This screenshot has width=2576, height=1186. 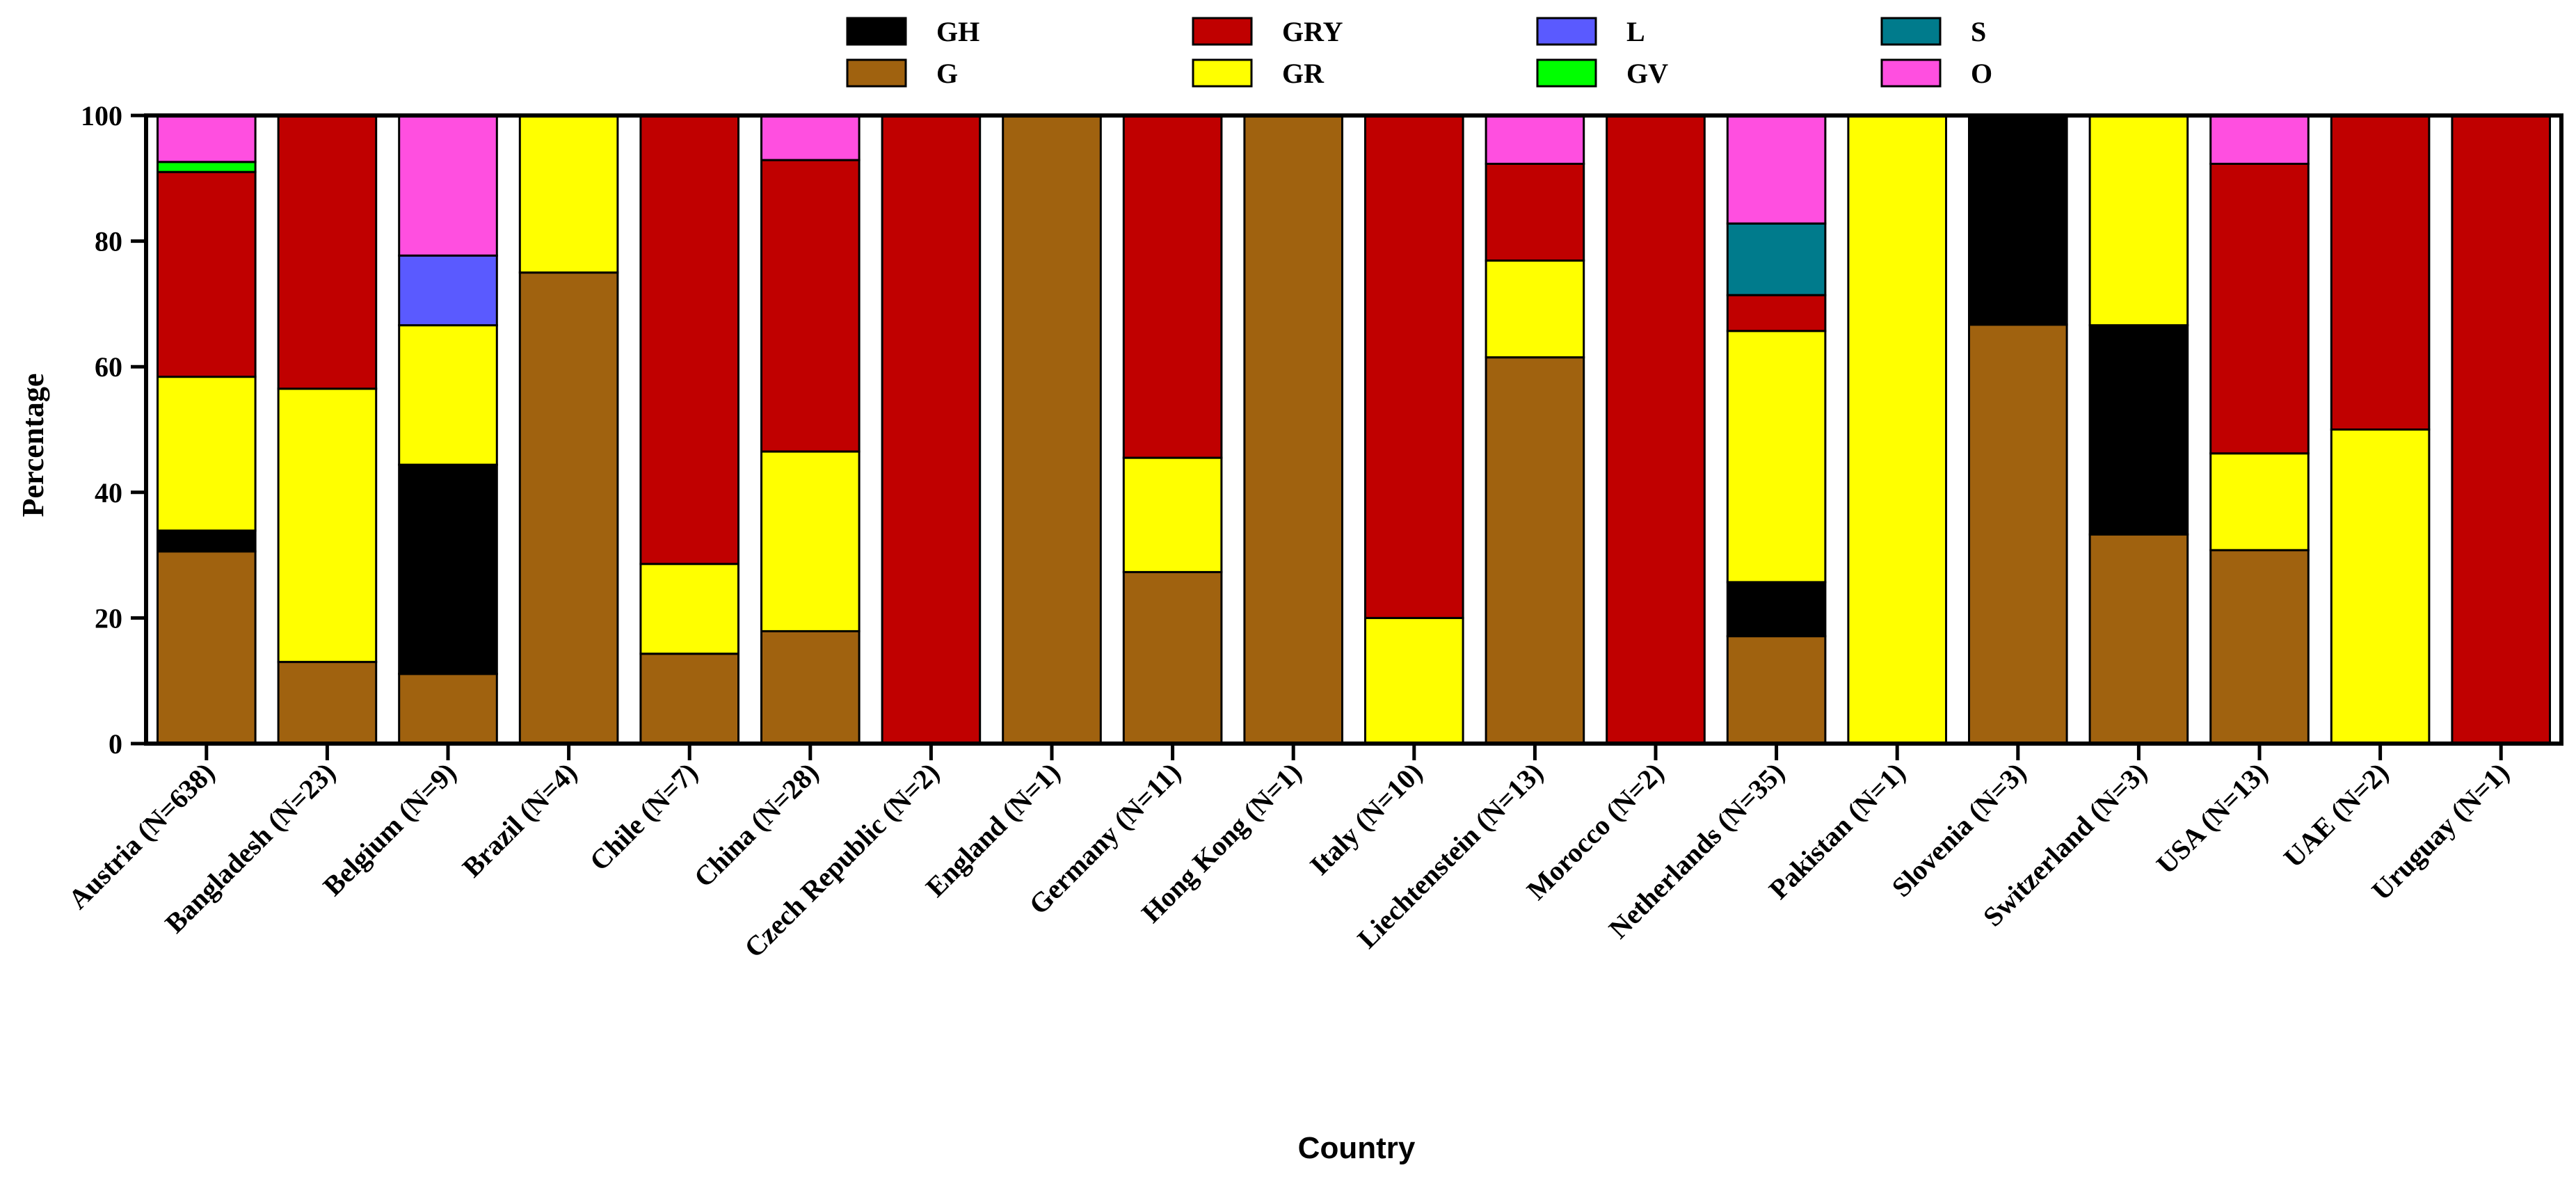 What do you see at coordinates (2336, 815) in the screenshot?
I see `x-tick-label-18: UAE (N=2)` at bounding box center [2336, 815].